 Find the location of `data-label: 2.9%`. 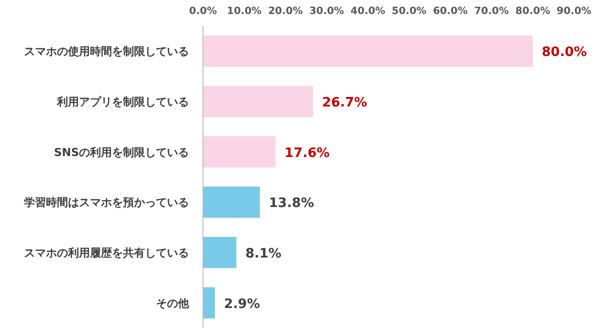

data-label: 2.9% is located at coordinates (242, 304).